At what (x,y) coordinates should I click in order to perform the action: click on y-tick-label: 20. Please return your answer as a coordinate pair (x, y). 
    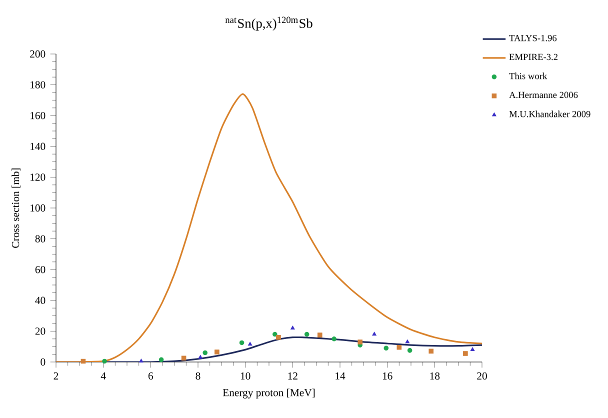
    Looking at the image, I should click on (40, 331).